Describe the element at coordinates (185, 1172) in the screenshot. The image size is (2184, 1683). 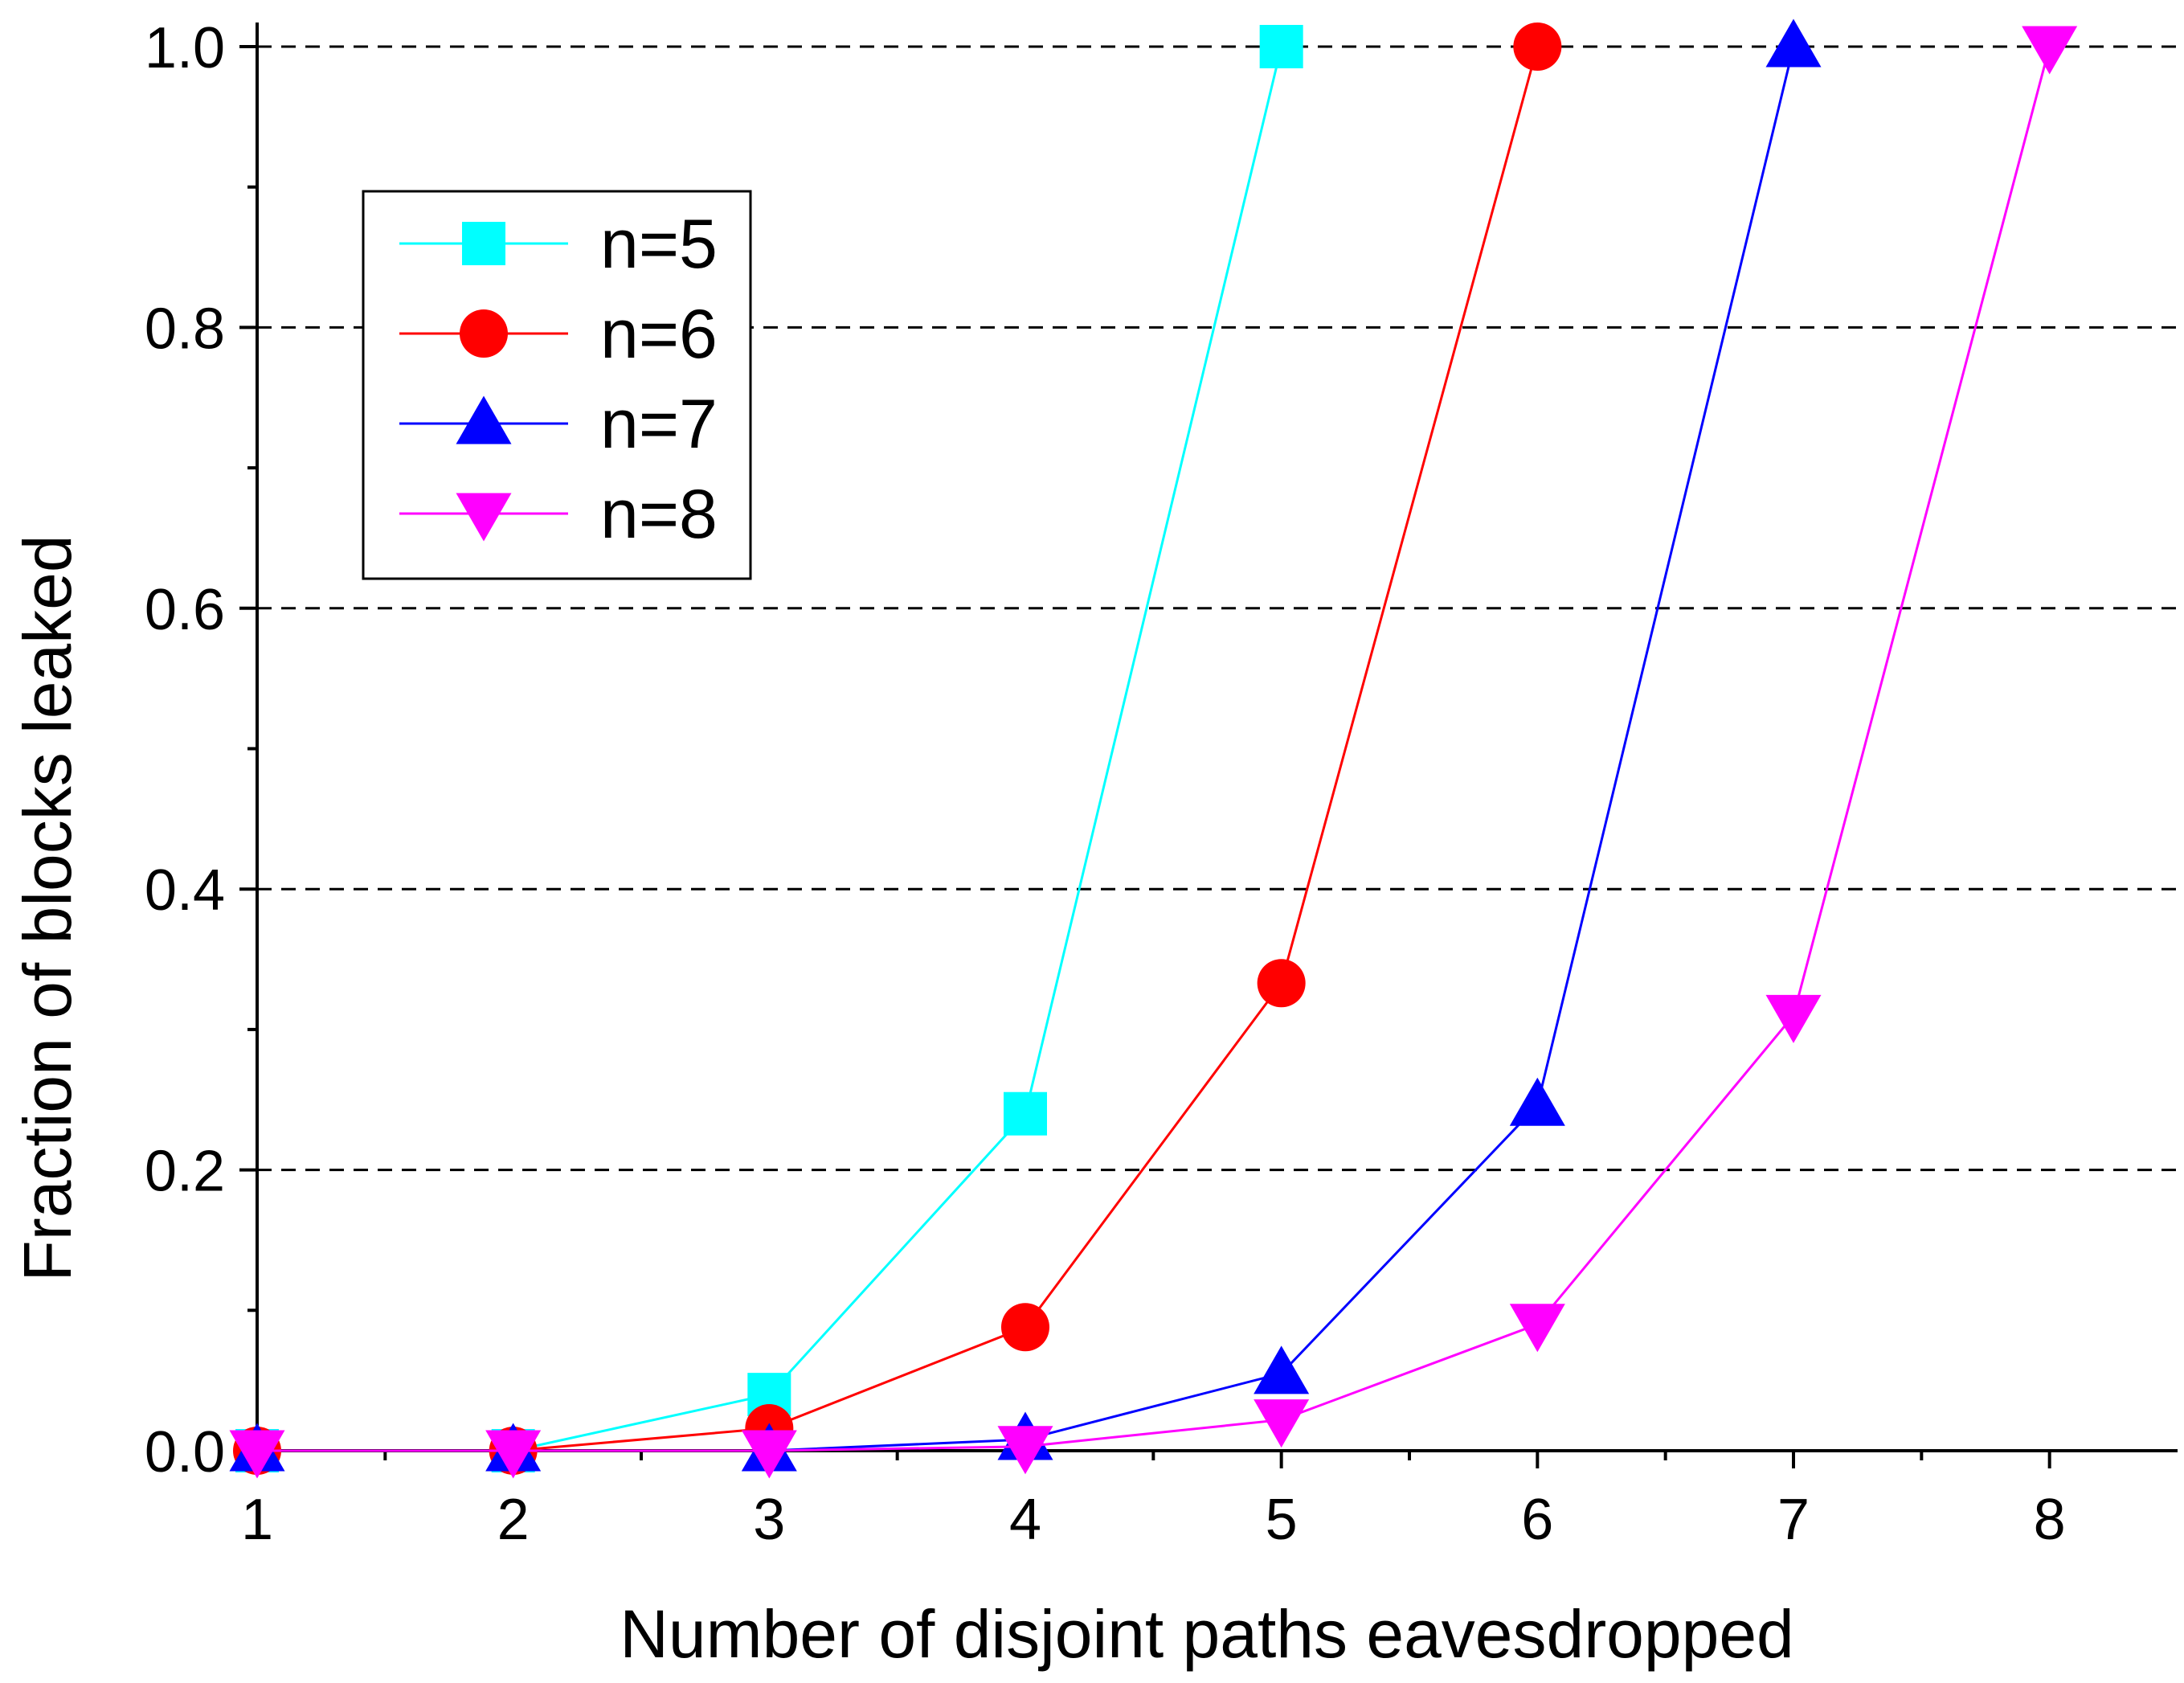
I see `y-tick-label-1: 0.2` at that location.